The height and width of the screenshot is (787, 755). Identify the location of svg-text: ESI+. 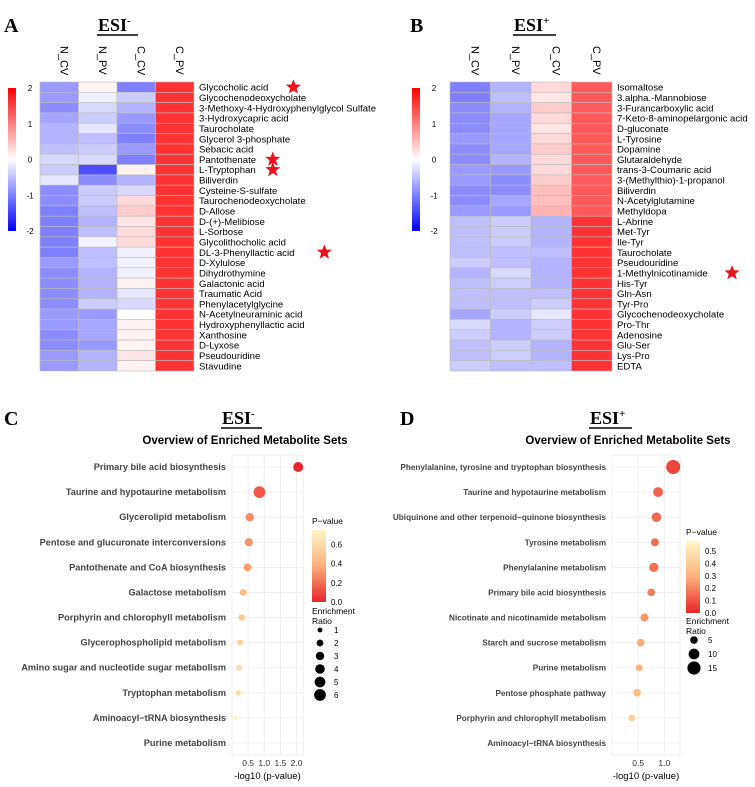
(607, 418).